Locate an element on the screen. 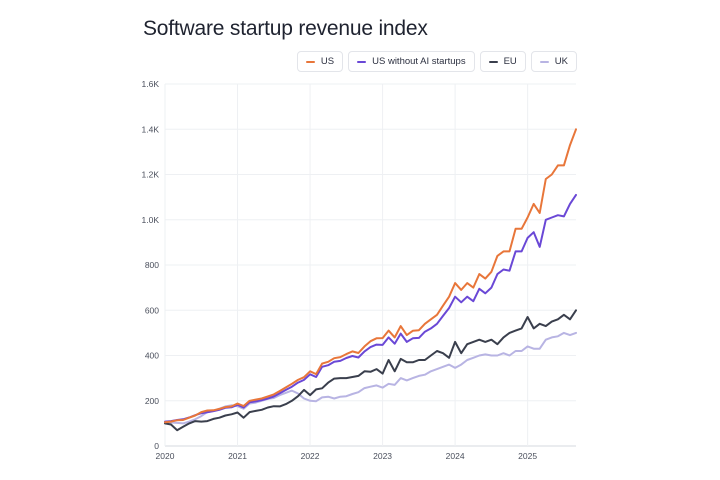 This screenshot has width=720, height=480. legend-swatch-uk is located at coordinates (544, 61).